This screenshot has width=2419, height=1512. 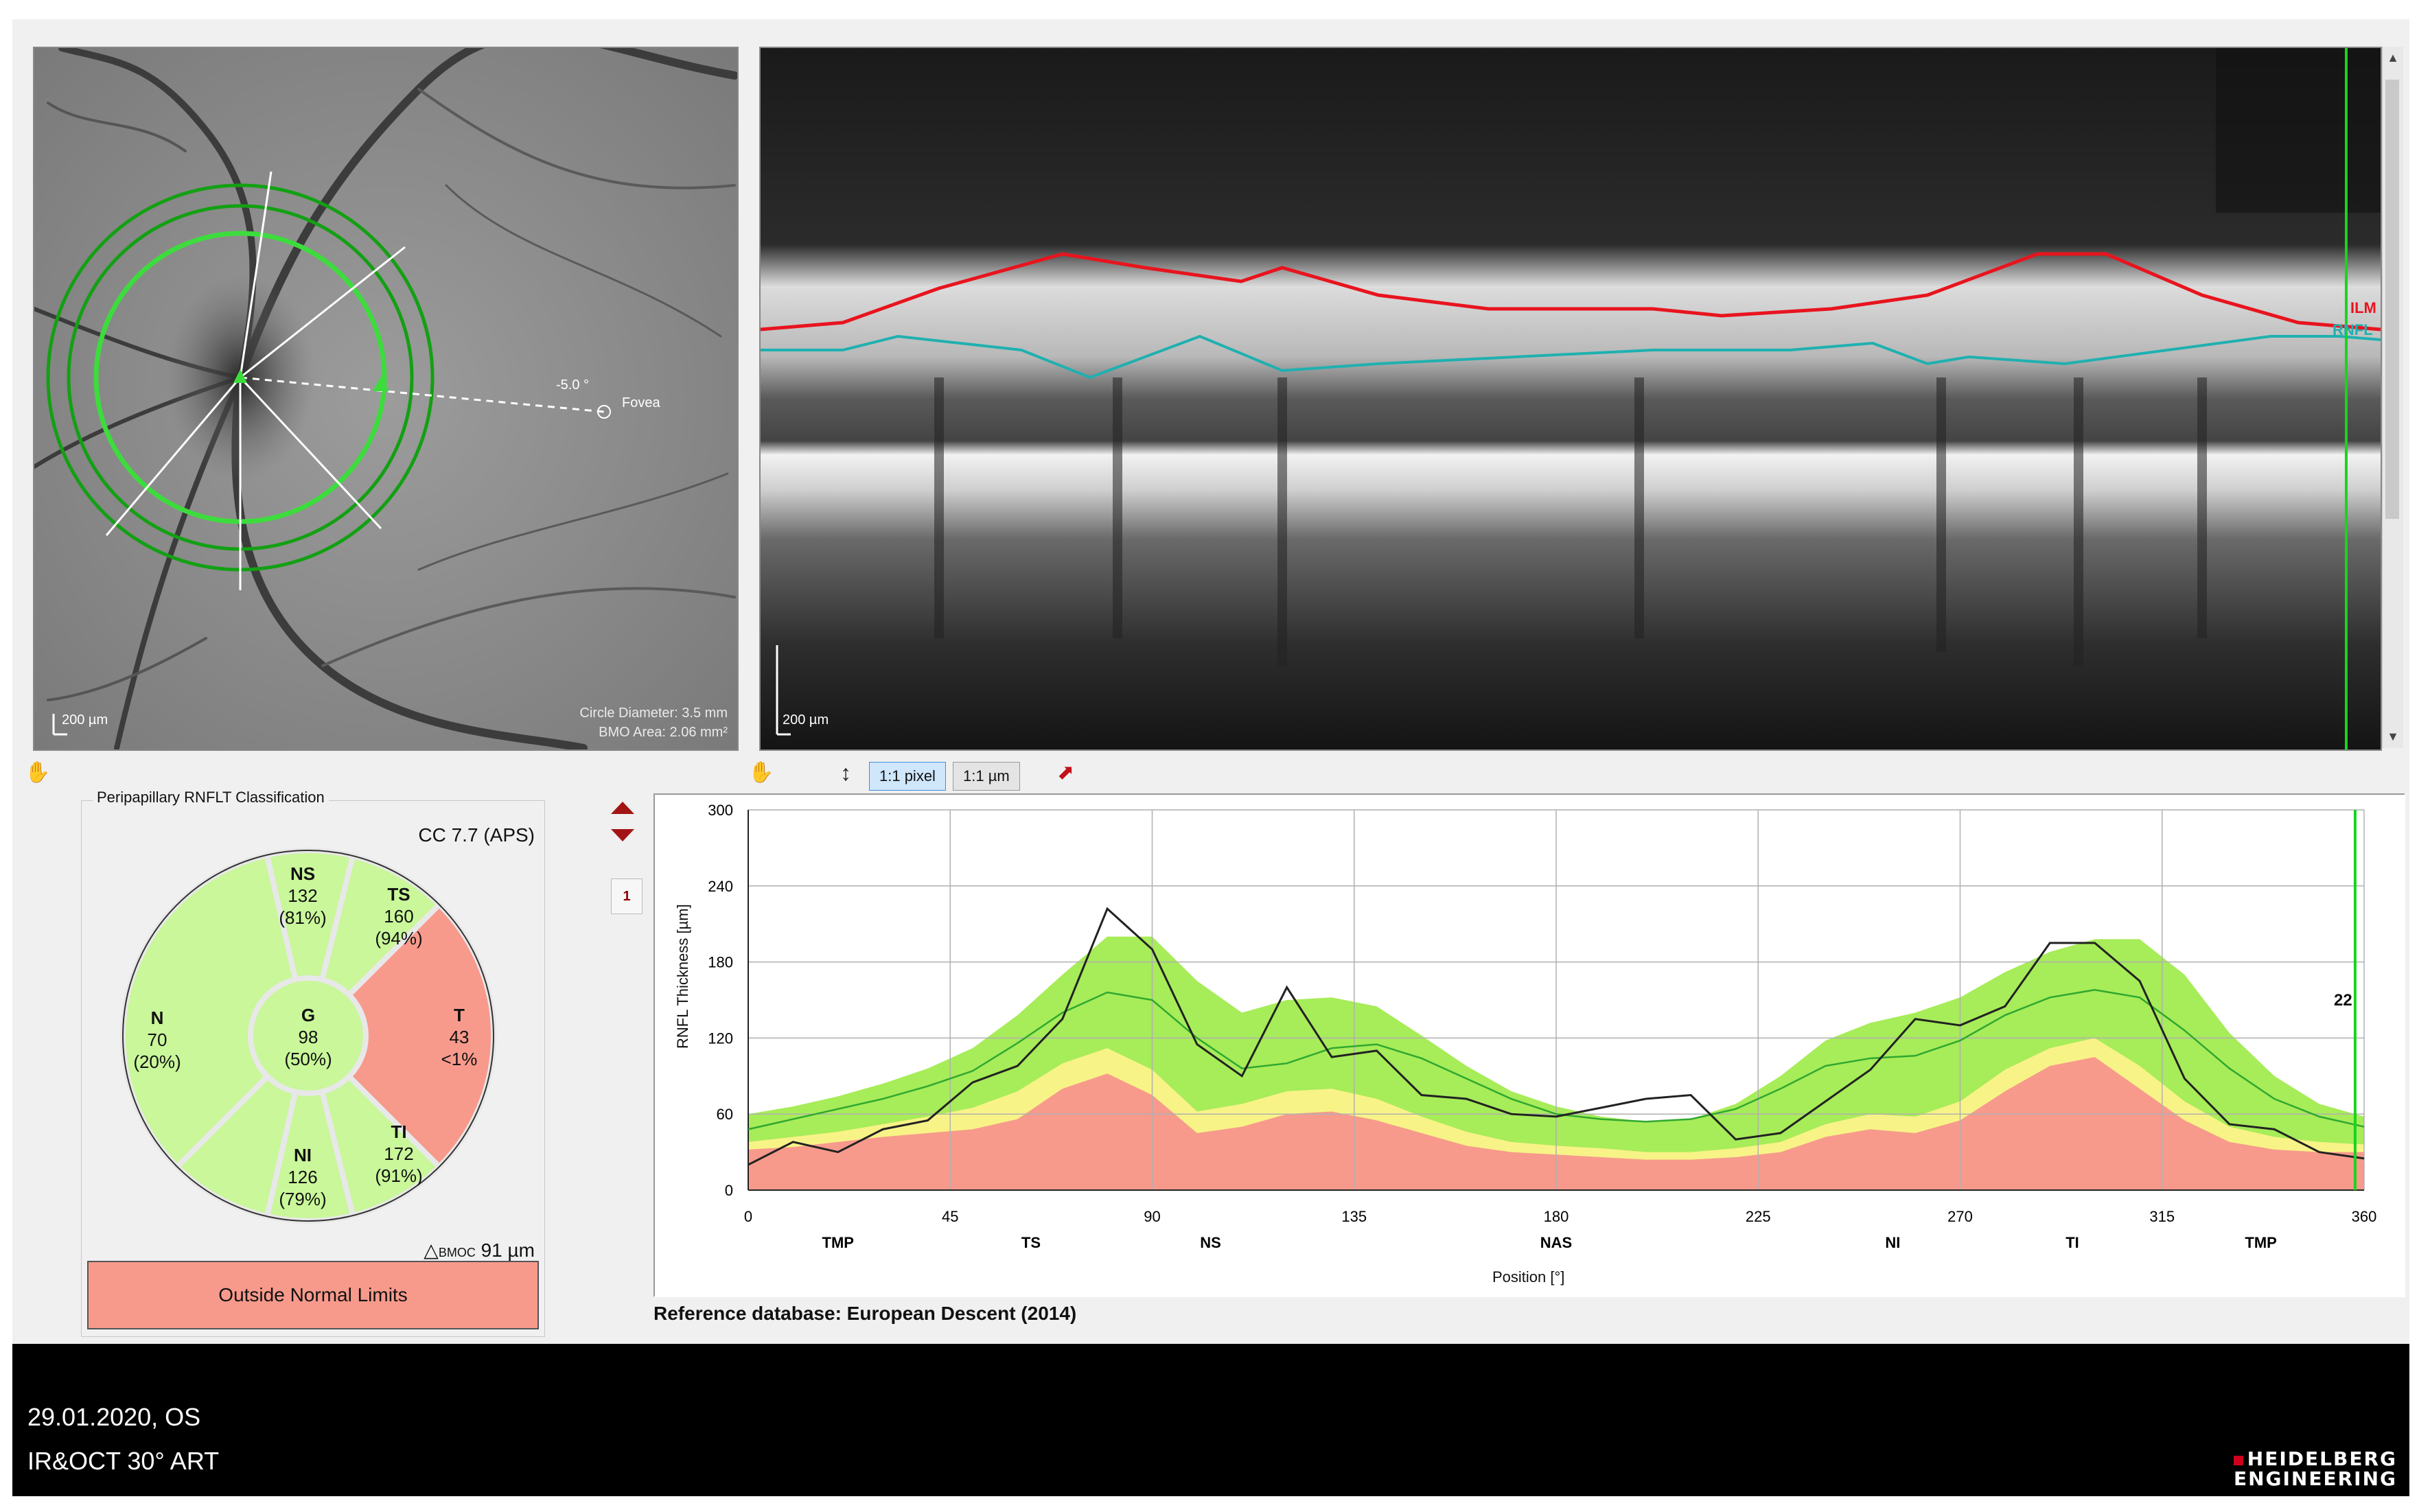 What do you see at coordinates (1960, 1216) in the screenshot?
I see `x-tick-6: 270` at bounding box center [1960, 1216].